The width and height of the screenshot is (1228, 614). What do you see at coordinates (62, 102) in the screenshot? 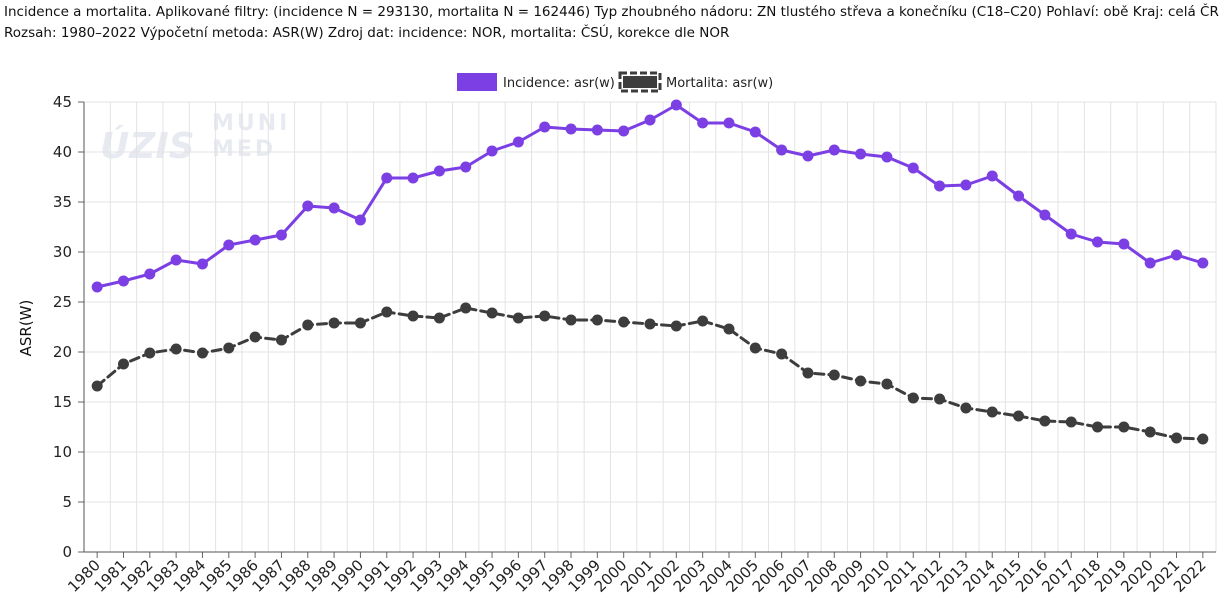
I see `y-tick-label: 45` at bounding box center [62, 102].